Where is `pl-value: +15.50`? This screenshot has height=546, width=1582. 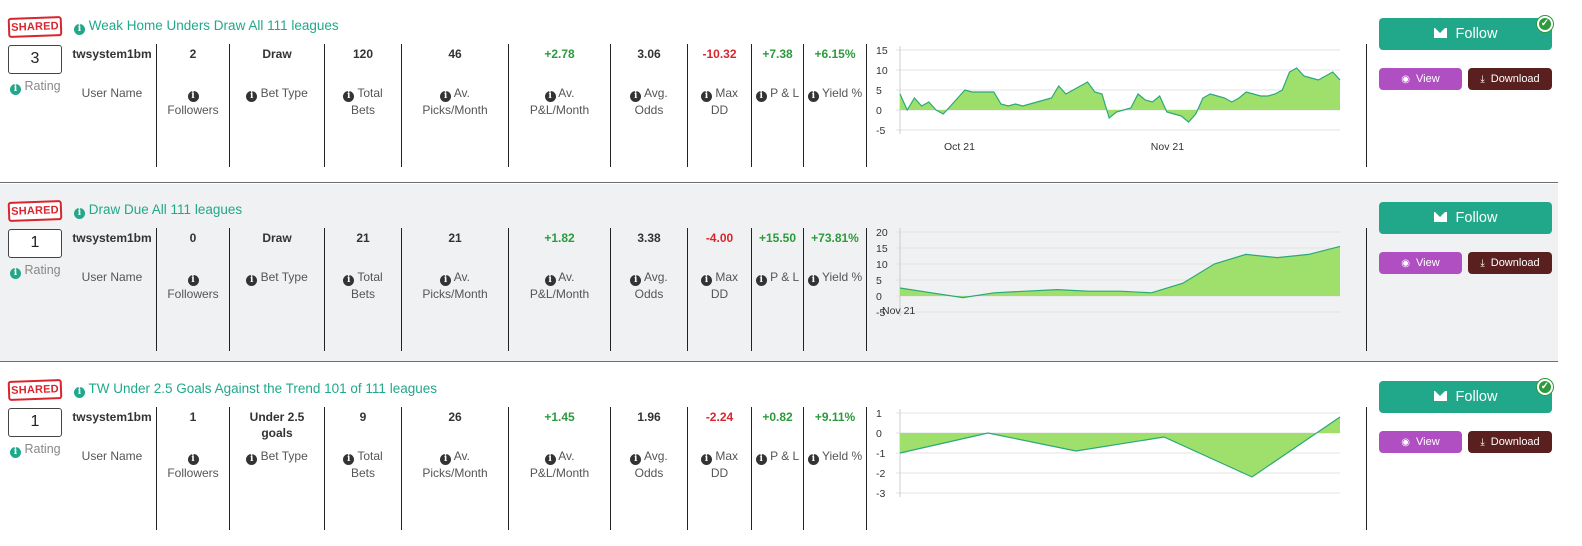
pl-value: +15.50 is located at coordinates (777, 238).